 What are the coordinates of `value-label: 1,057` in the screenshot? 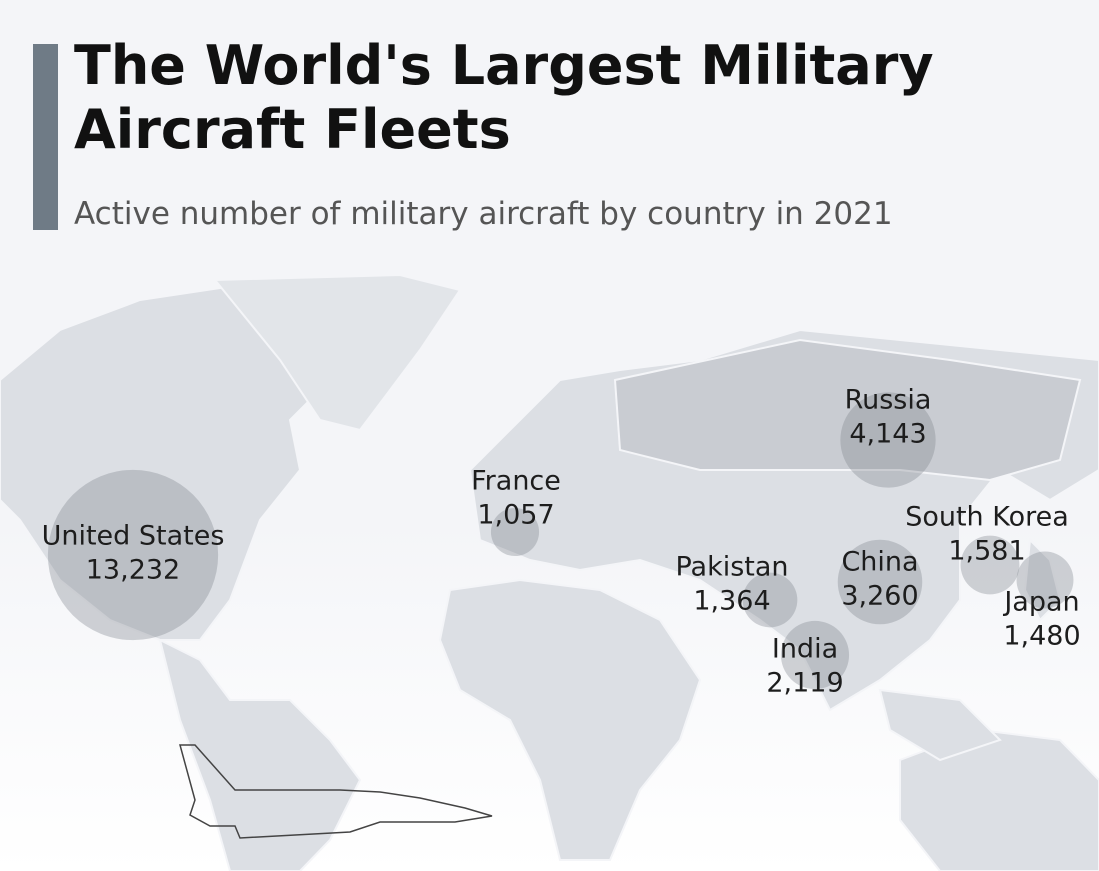 It's located at (515, 515).